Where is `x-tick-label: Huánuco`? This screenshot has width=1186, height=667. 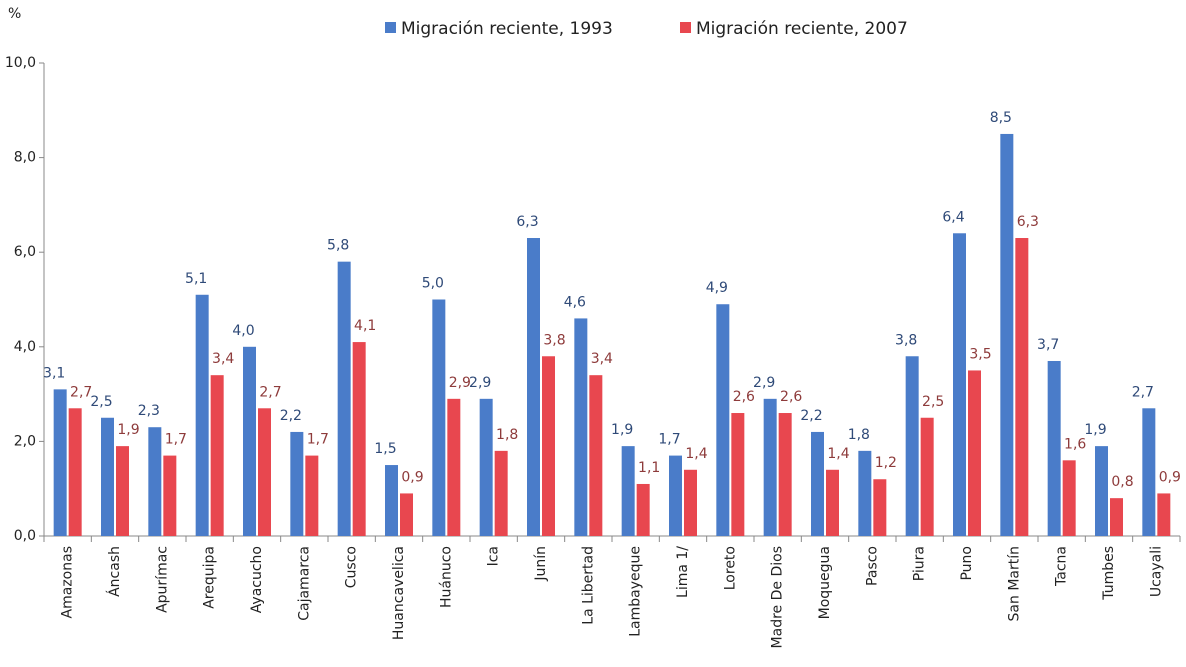 x-tick-label: Huánuco is located at coordinates (446, 577).